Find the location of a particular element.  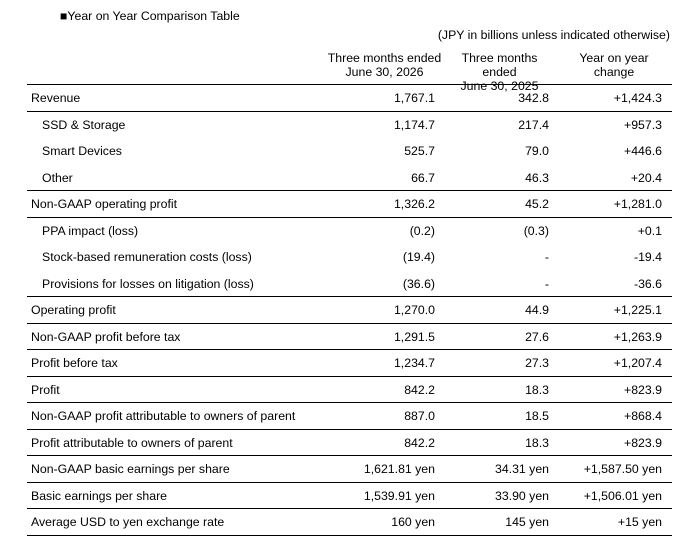

value-change: +1,587.50 yen is located at coordinates (622, 469).